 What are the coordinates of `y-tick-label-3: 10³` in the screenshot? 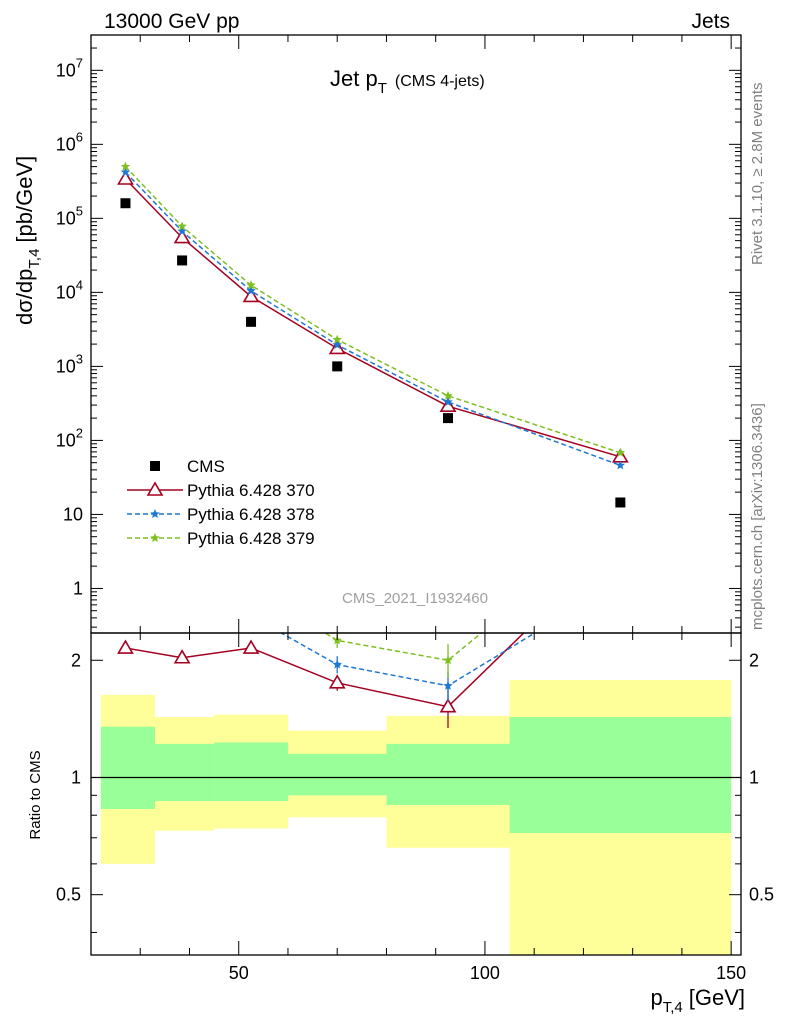 It's located at (69, 363).